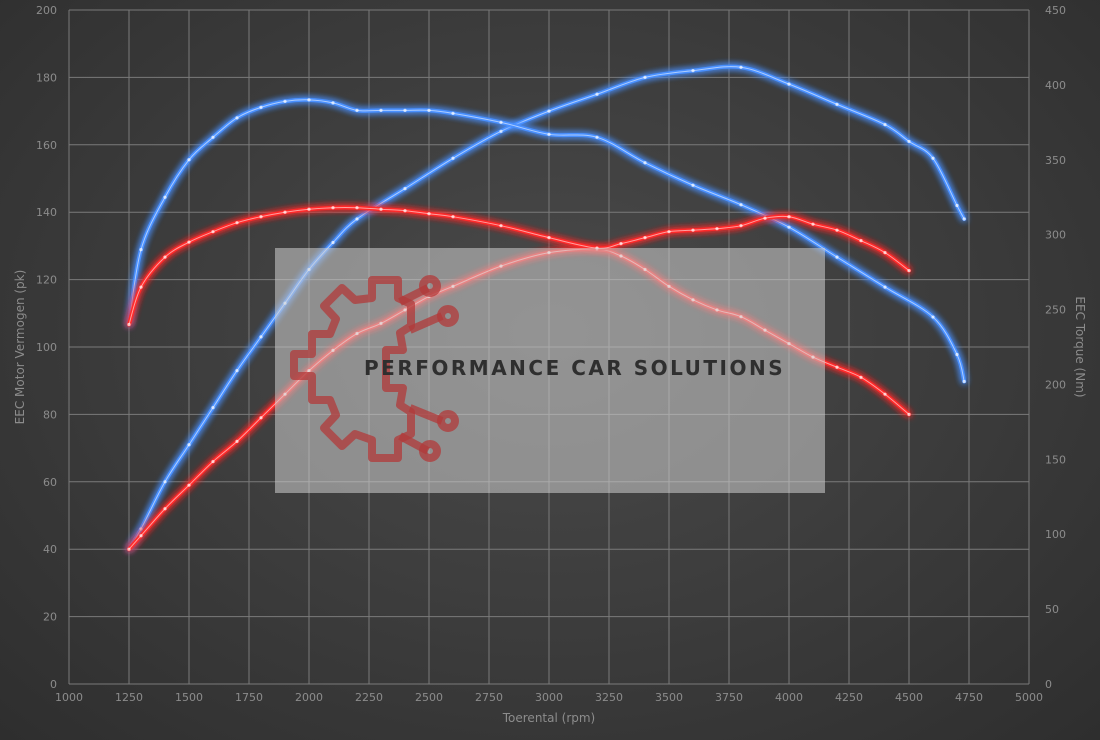  Describe the element at coordinates (1055, 160) in the screenshot. I see `right-tick-label: 350` at that location.